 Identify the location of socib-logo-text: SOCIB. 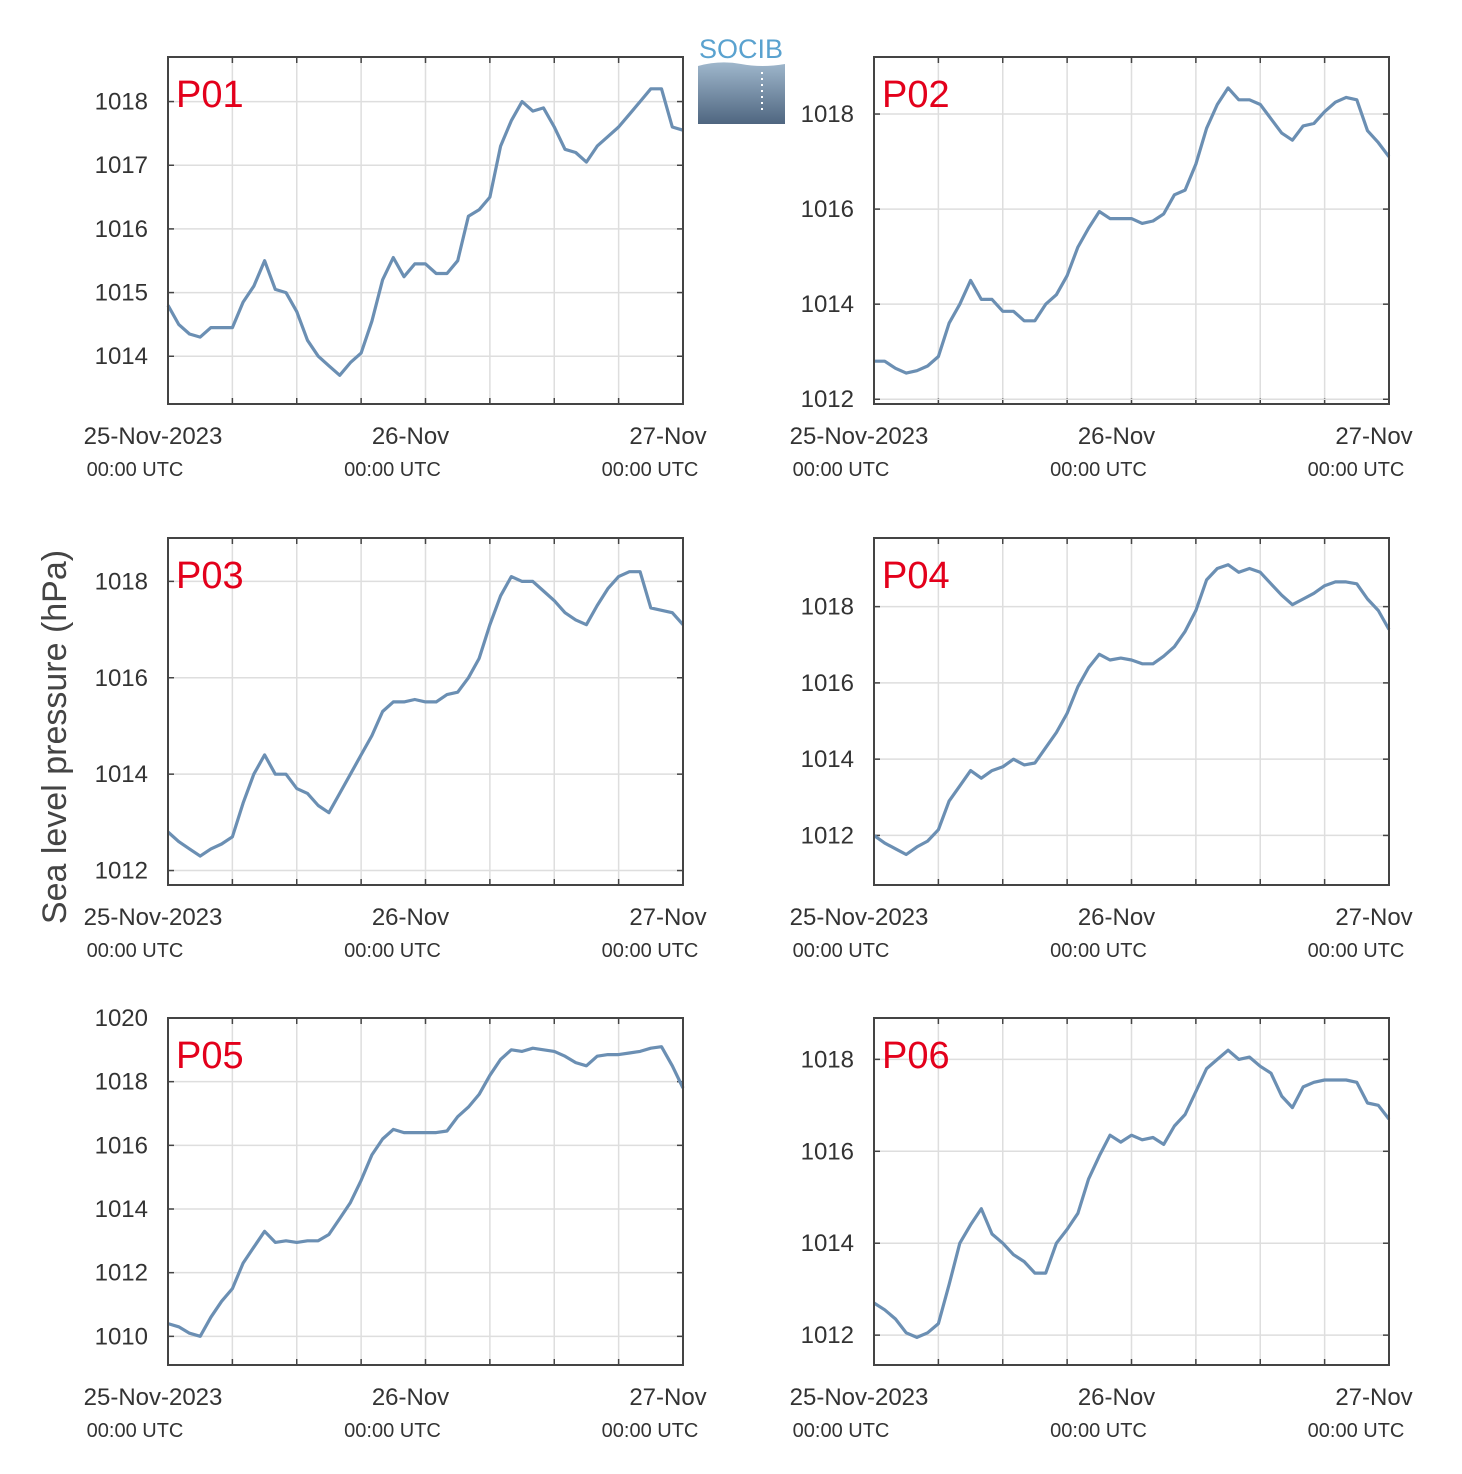
(741, 49).